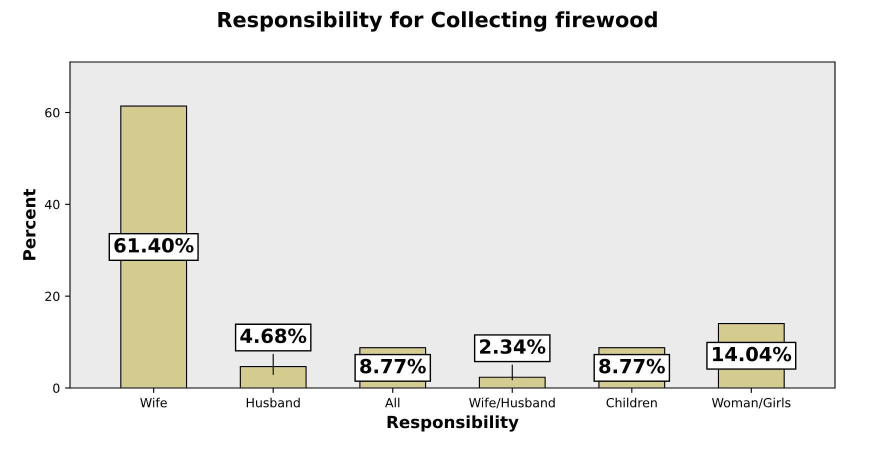 The image size is (875, 452). Describe the element at coordinates (631, 403) in the screenshot. I see `x-tick-label: Children` at that location.